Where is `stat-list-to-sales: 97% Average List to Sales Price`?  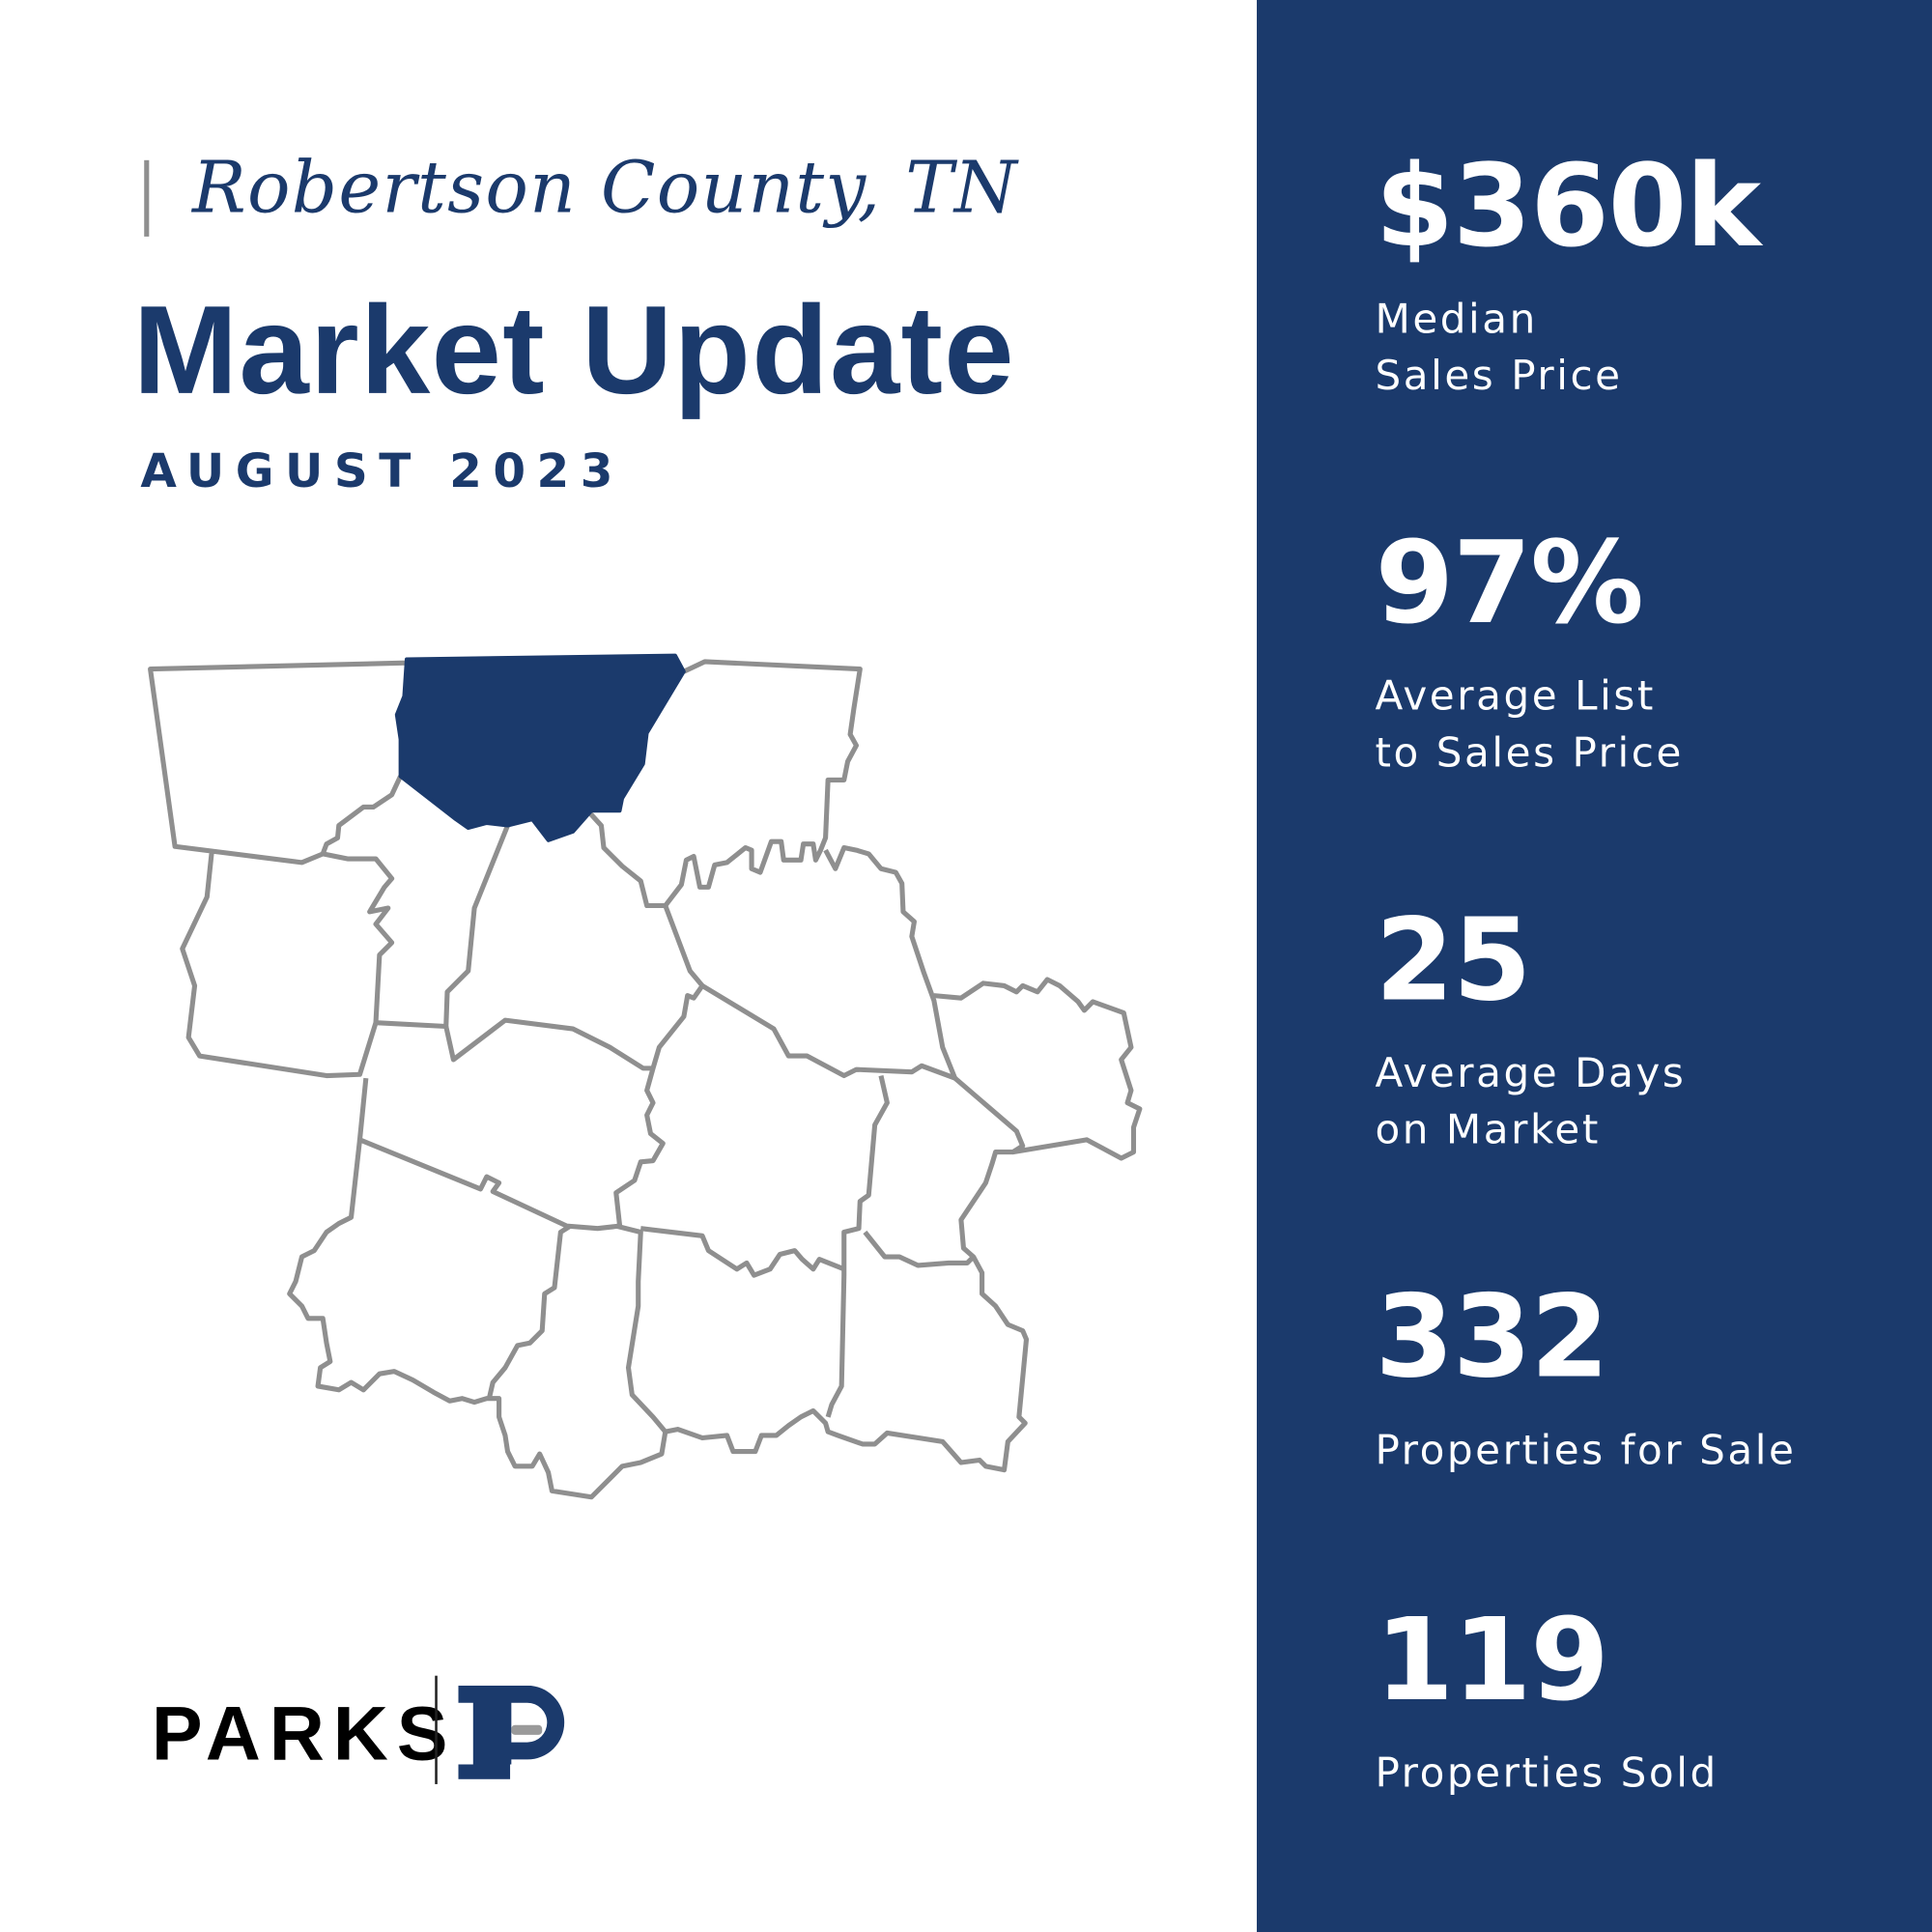
stat-list-to-sales: 97% Average List to Sales Price is located at coordinates (1529, 649).